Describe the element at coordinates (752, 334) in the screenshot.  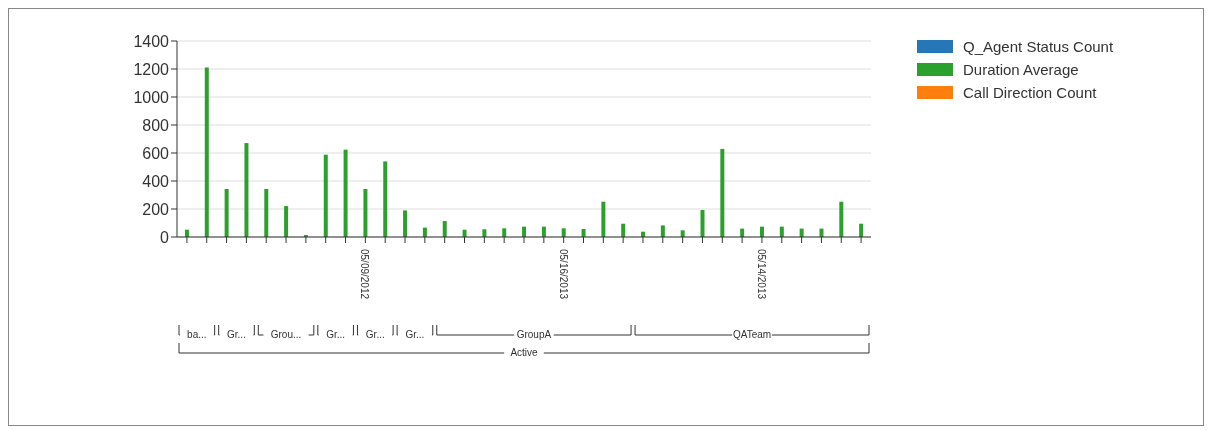
I see `text: QATeam` at that location.